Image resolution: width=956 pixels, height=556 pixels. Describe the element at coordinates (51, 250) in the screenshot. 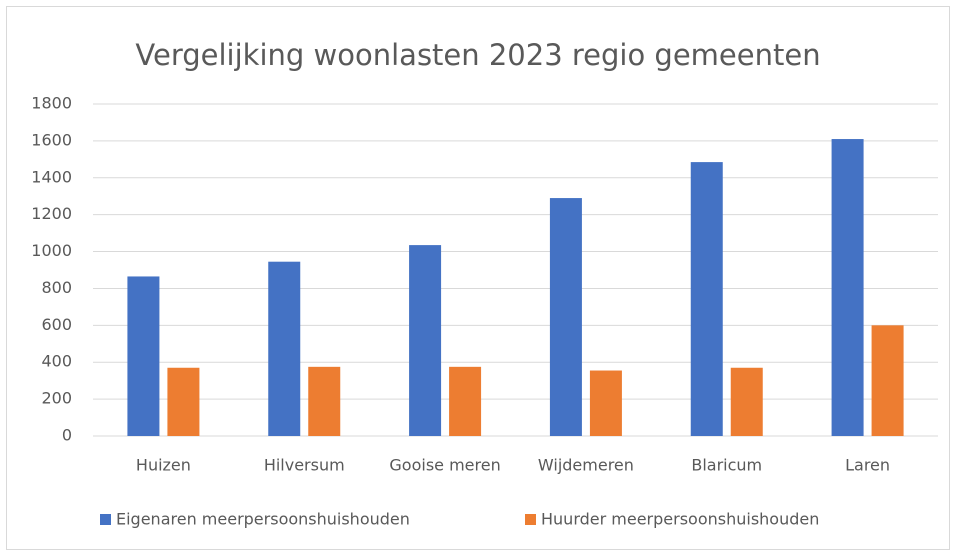

I see `y-tick-label: 1000` at that location.